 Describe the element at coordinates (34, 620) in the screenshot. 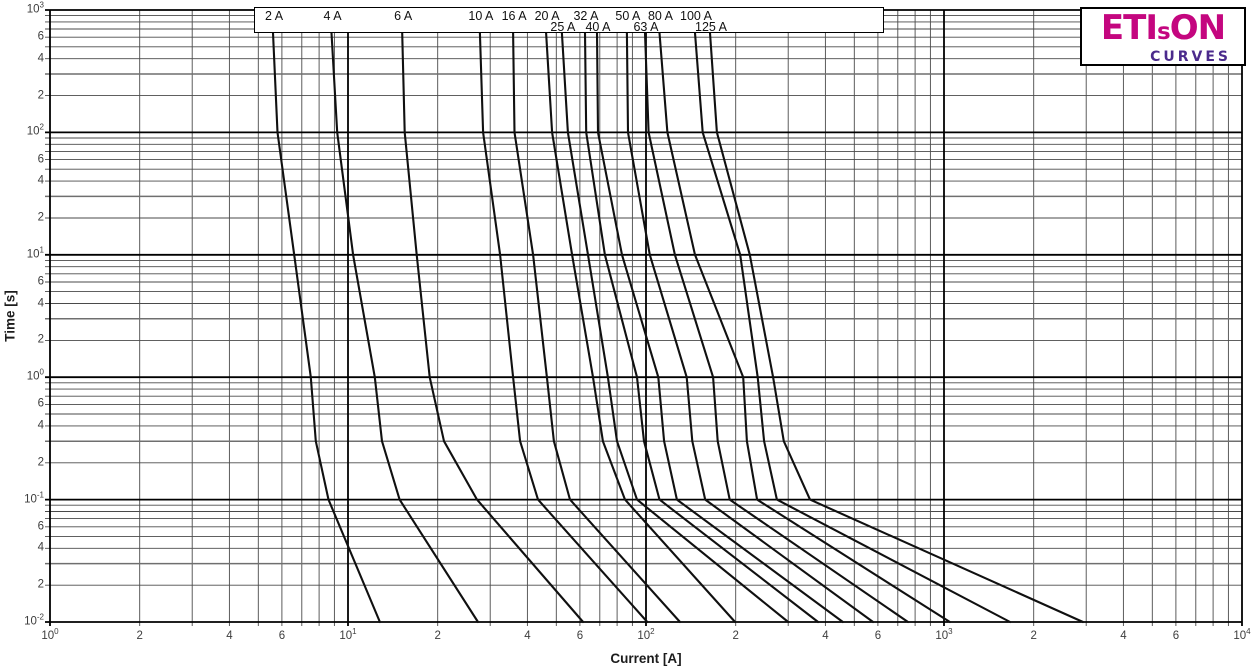

I see `y-tick-label: 10⁻²` at that location.